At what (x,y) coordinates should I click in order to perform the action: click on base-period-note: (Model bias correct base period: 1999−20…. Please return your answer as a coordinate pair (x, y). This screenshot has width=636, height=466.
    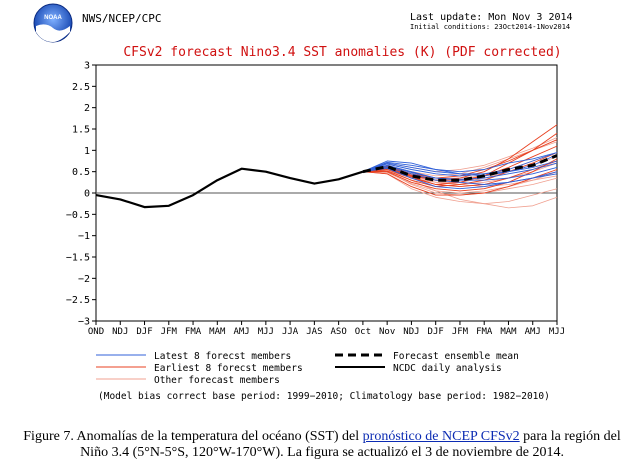
    Looking at the image, I should click on (324, 396).